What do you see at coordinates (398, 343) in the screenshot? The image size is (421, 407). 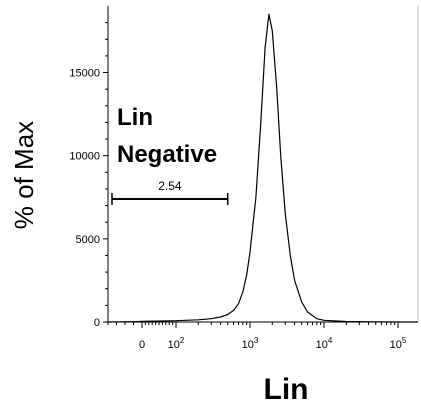 I see `x-tick-label: 10⁵` at bounding box center [398, 343].